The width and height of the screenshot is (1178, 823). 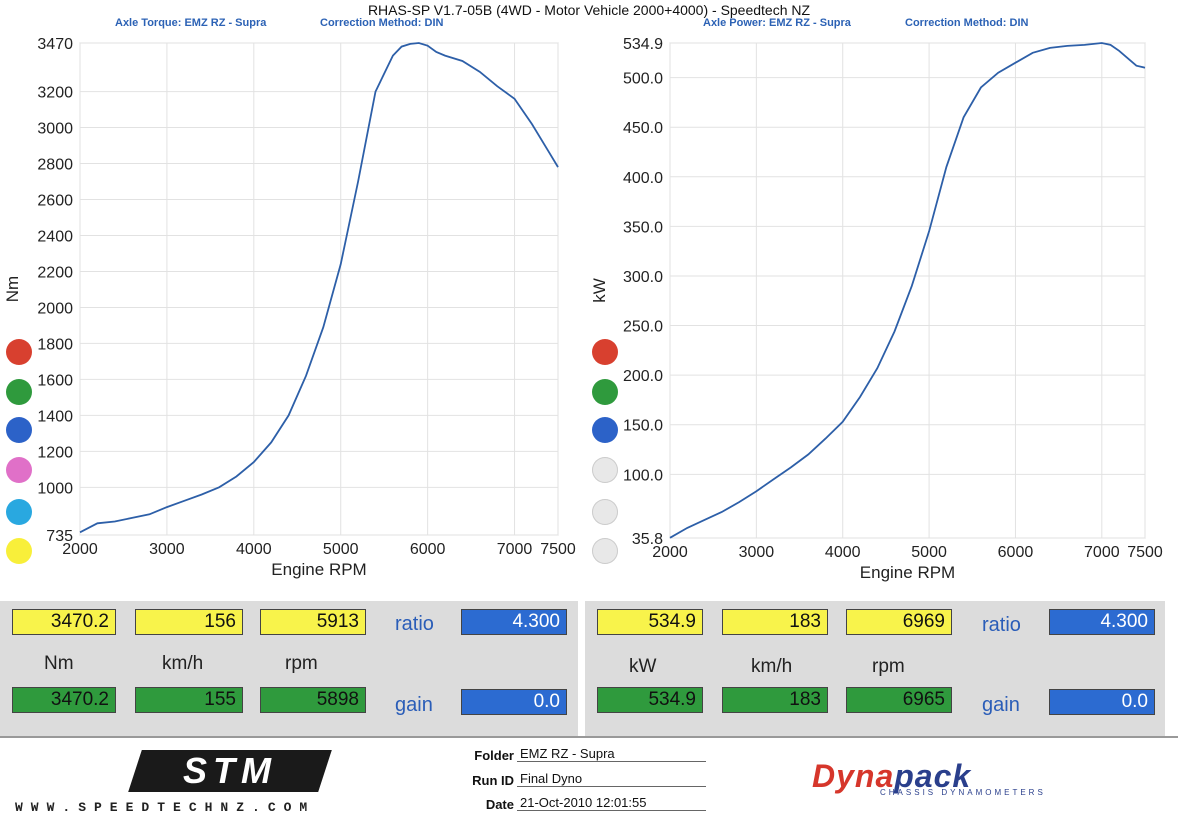 I want to click on right-rpm-current: 6965, so click(x=899, y=700).